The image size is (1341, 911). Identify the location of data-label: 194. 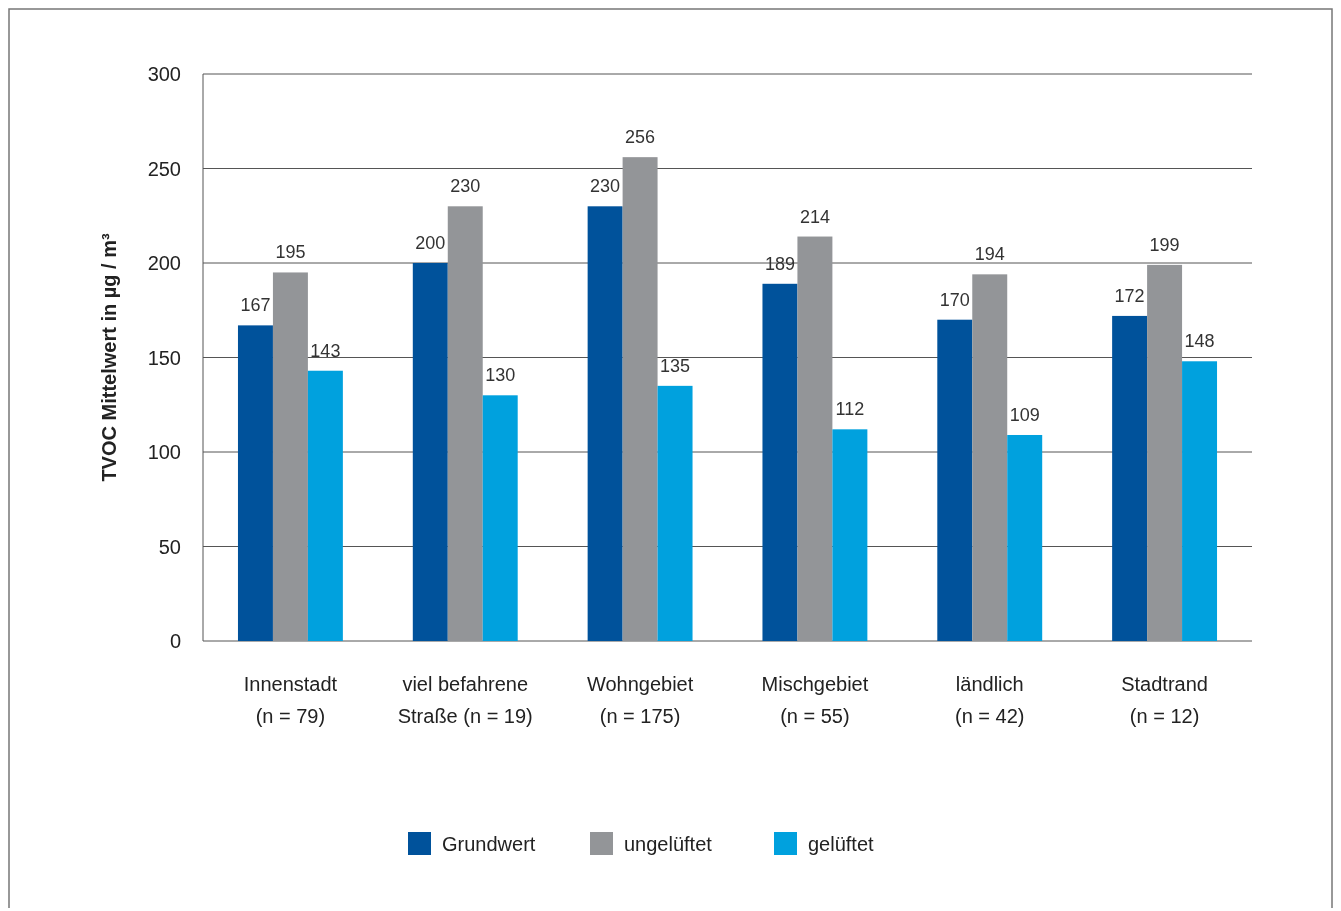
(989, 254).